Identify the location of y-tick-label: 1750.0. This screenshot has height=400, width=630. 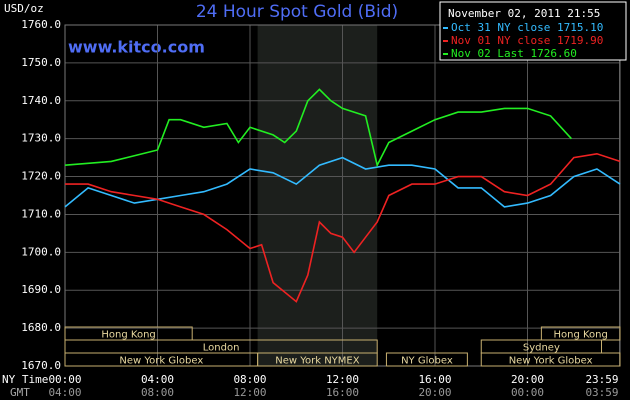
(41, 62).